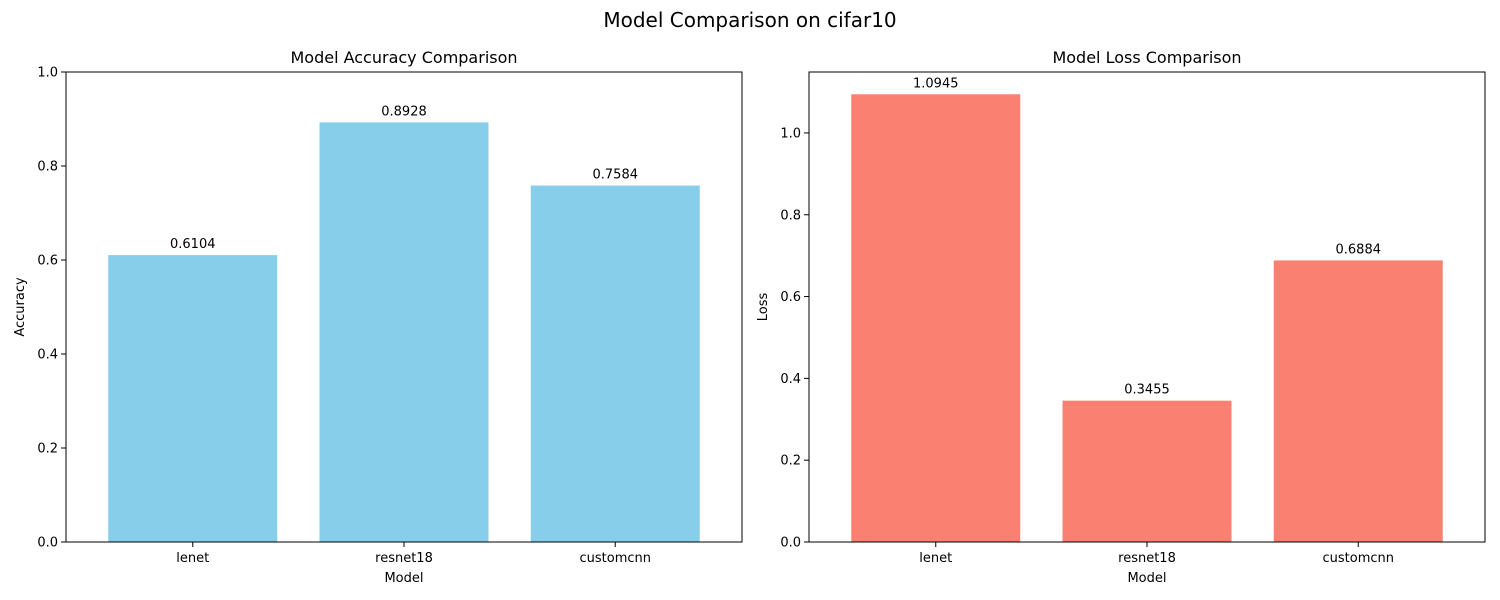  What do you see at coordinates (47, 73) in the screenshot?
I see `accuracy-ytick-label: 1.0` at bounding box center [47, 73].